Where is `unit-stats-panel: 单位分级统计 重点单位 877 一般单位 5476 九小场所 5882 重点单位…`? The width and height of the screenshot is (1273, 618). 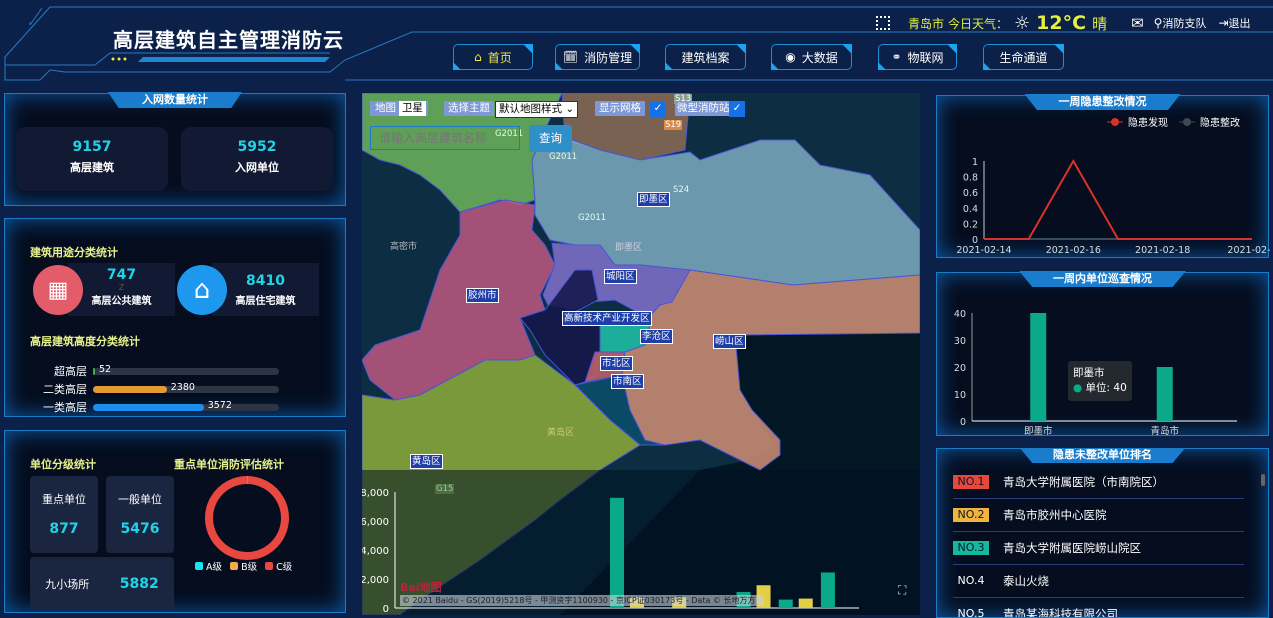 unit-stats-panel: 单位分级统计 重点单位 877 一般单位 5476 九小场所 5882 重点单位… is located at coordinates (175, 521).